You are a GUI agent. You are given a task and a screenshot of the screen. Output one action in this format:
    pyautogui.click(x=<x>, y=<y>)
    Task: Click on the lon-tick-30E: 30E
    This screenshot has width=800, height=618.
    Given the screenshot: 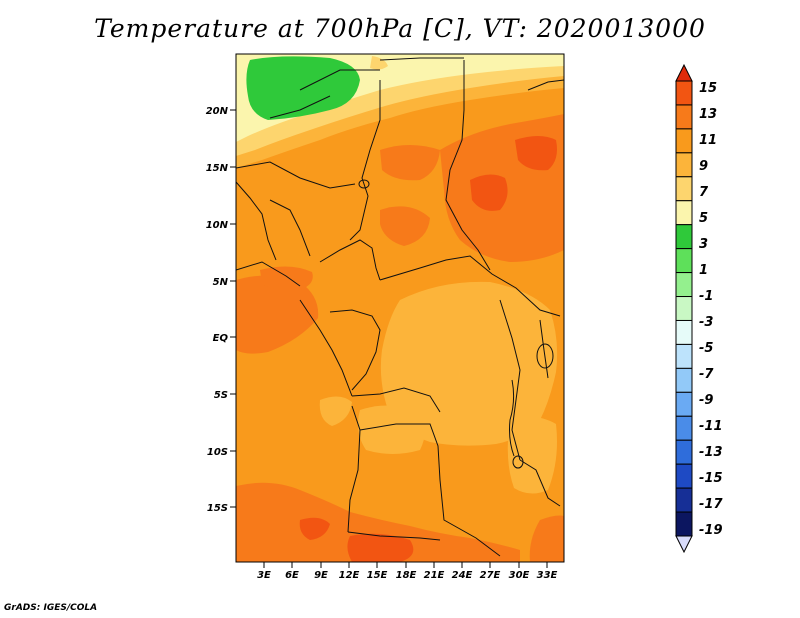 What is the action you would take?
    pyautogui.click(x=519, y=571)
    